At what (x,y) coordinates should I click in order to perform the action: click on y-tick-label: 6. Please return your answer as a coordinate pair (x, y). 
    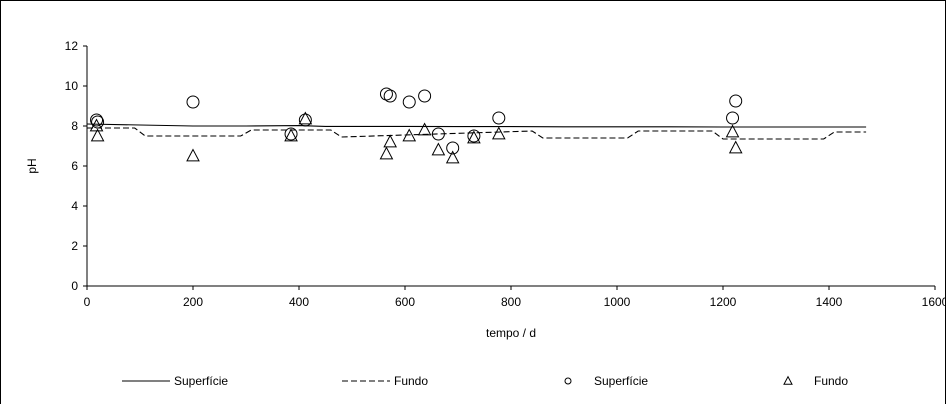
    Looking at the image, I should click on (74, 166).